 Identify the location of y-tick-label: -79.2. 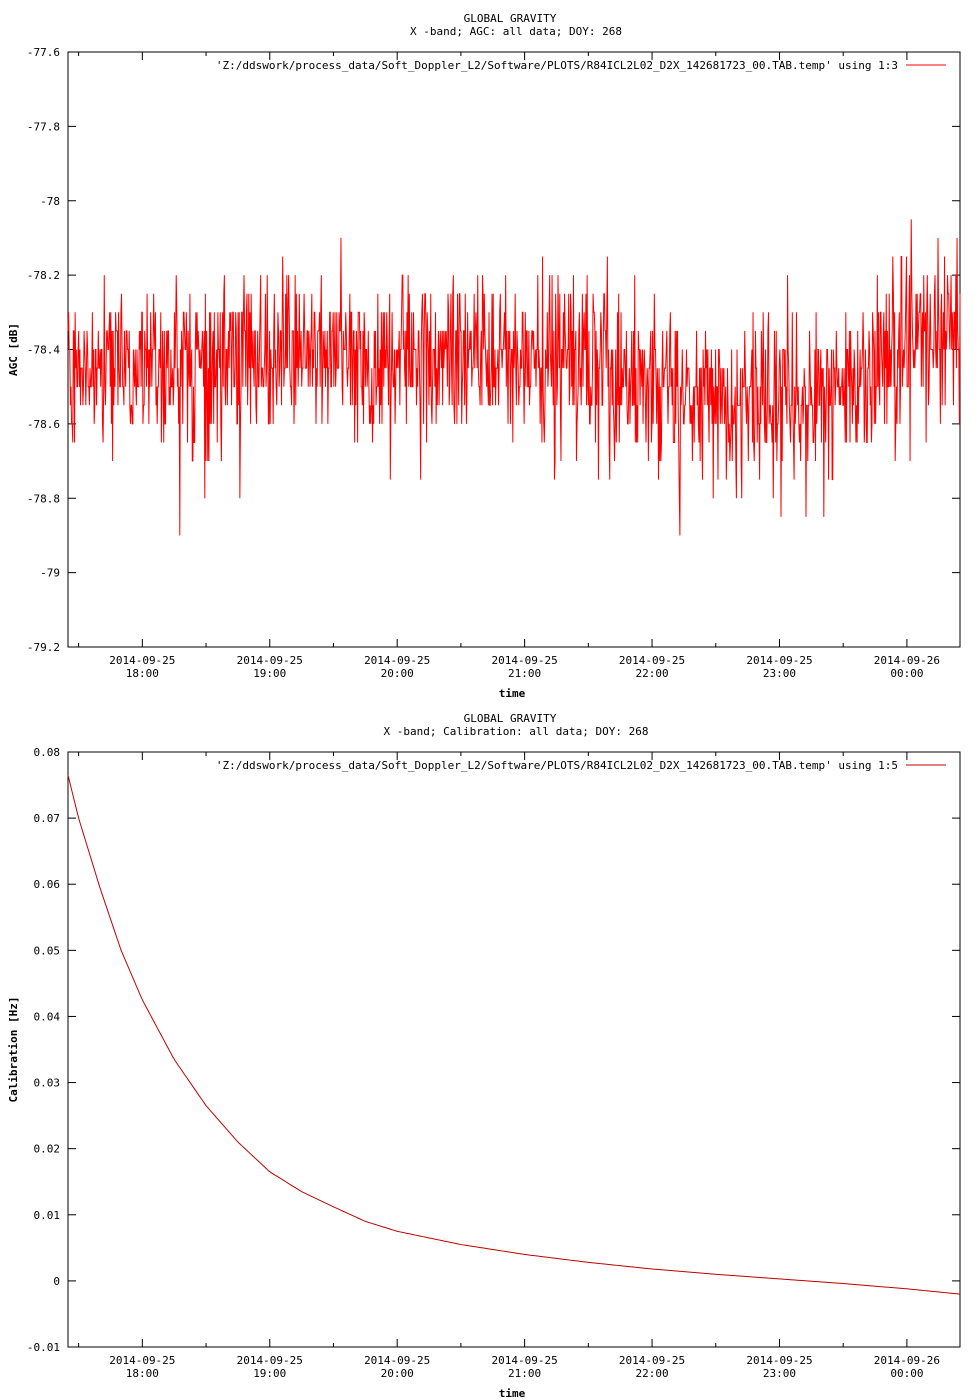
(43, 647).